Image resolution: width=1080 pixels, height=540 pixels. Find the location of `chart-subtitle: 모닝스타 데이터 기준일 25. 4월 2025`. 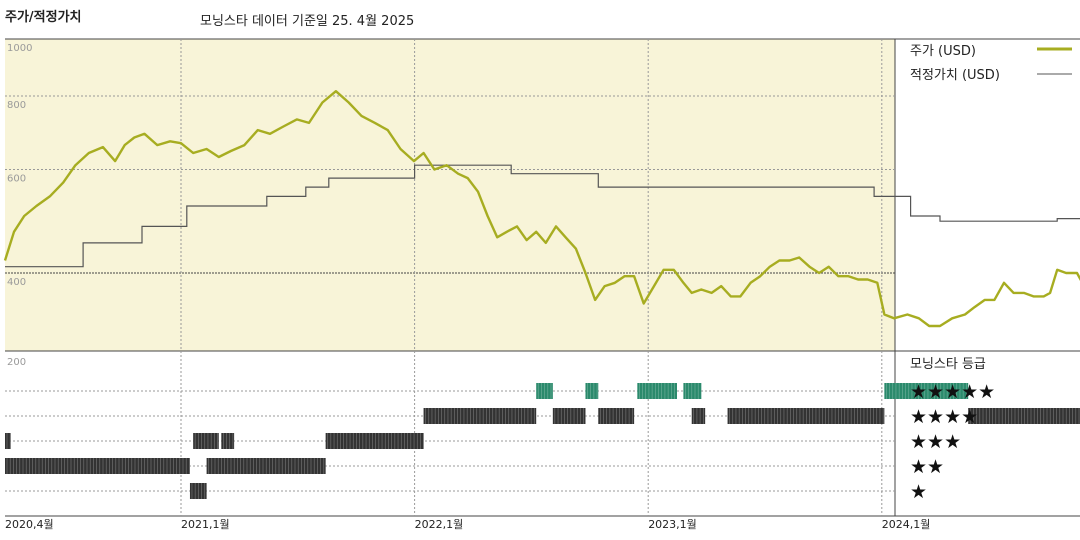

chart-subtitle: 모닝스타 데이터 기준일 25. 4월 2025 is located at coordinates (307, 21).